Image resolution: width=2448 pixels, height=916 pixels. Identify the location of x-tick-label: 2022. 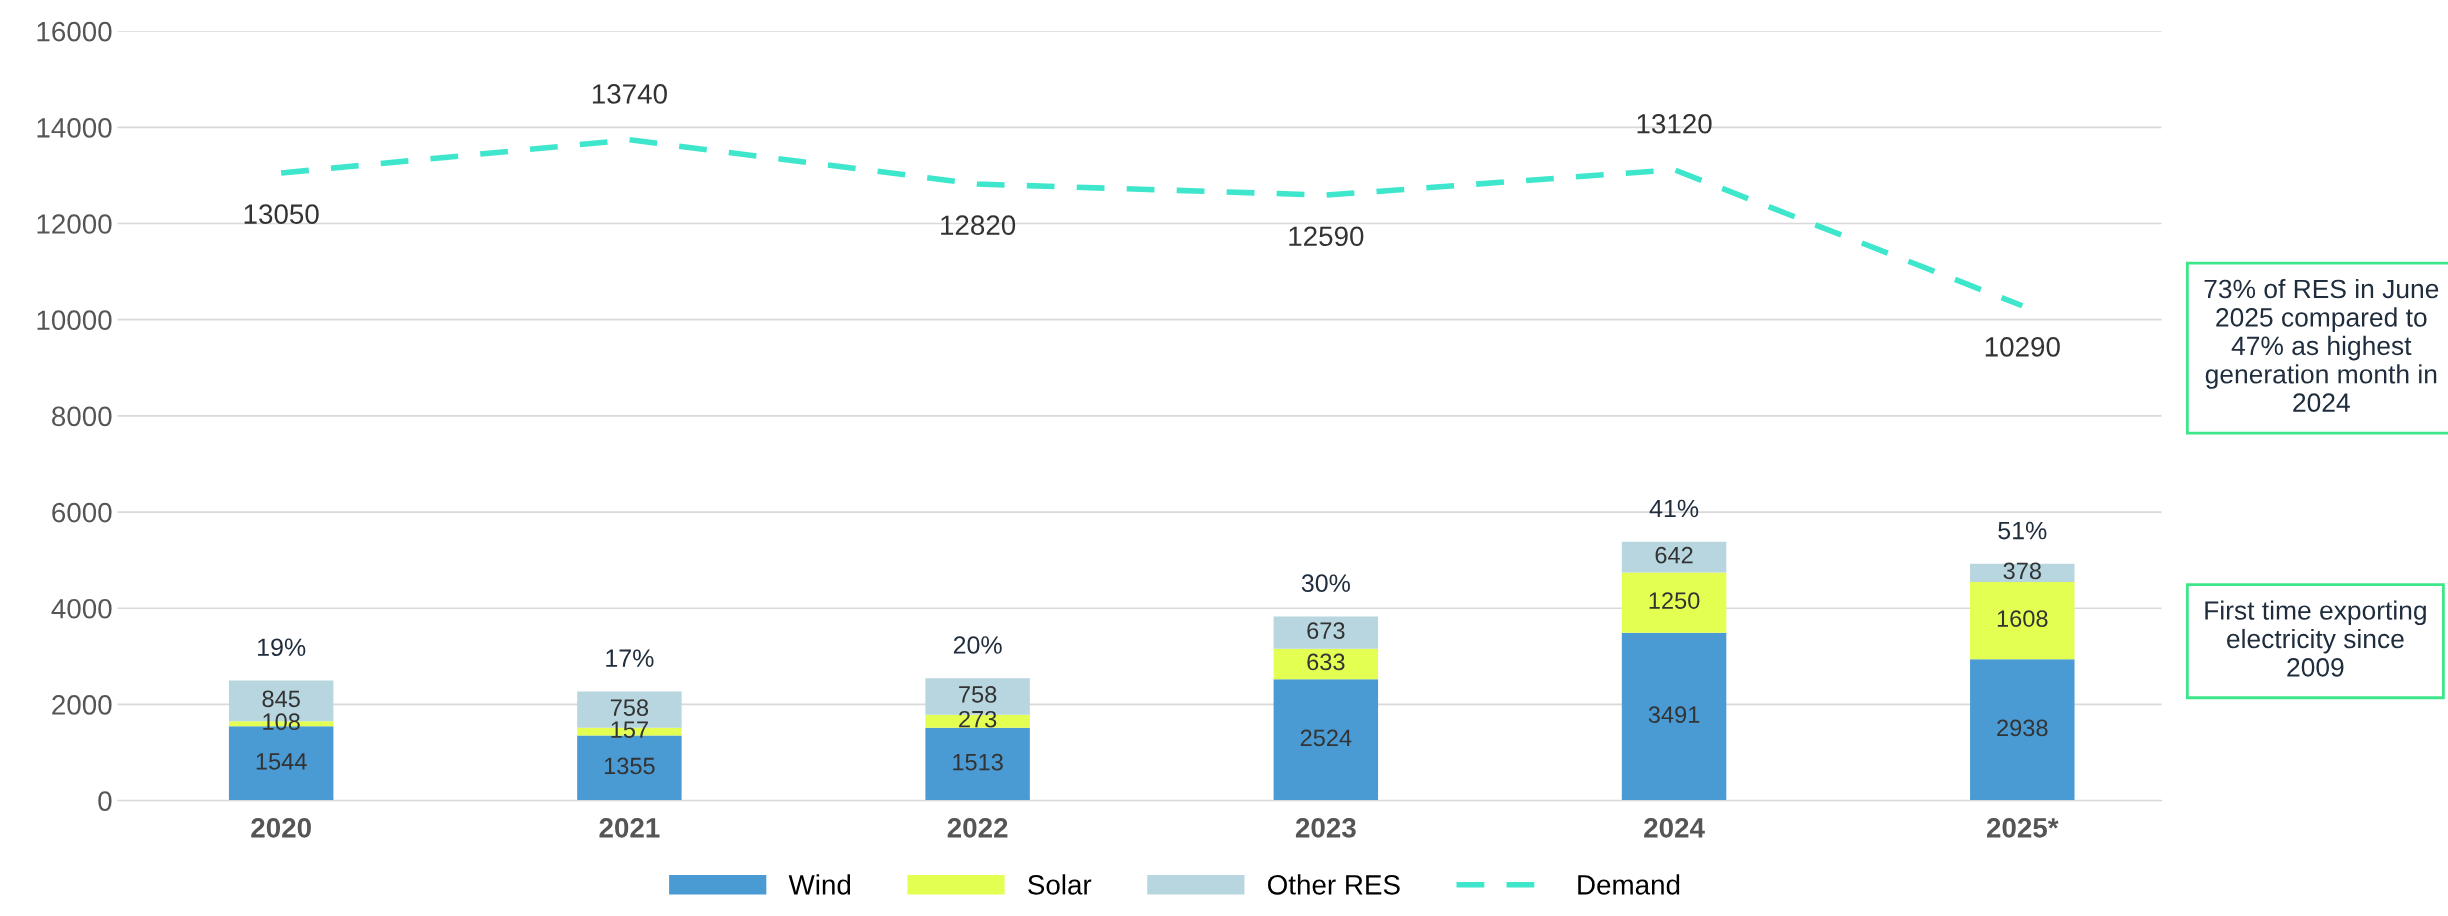
(977, 827).